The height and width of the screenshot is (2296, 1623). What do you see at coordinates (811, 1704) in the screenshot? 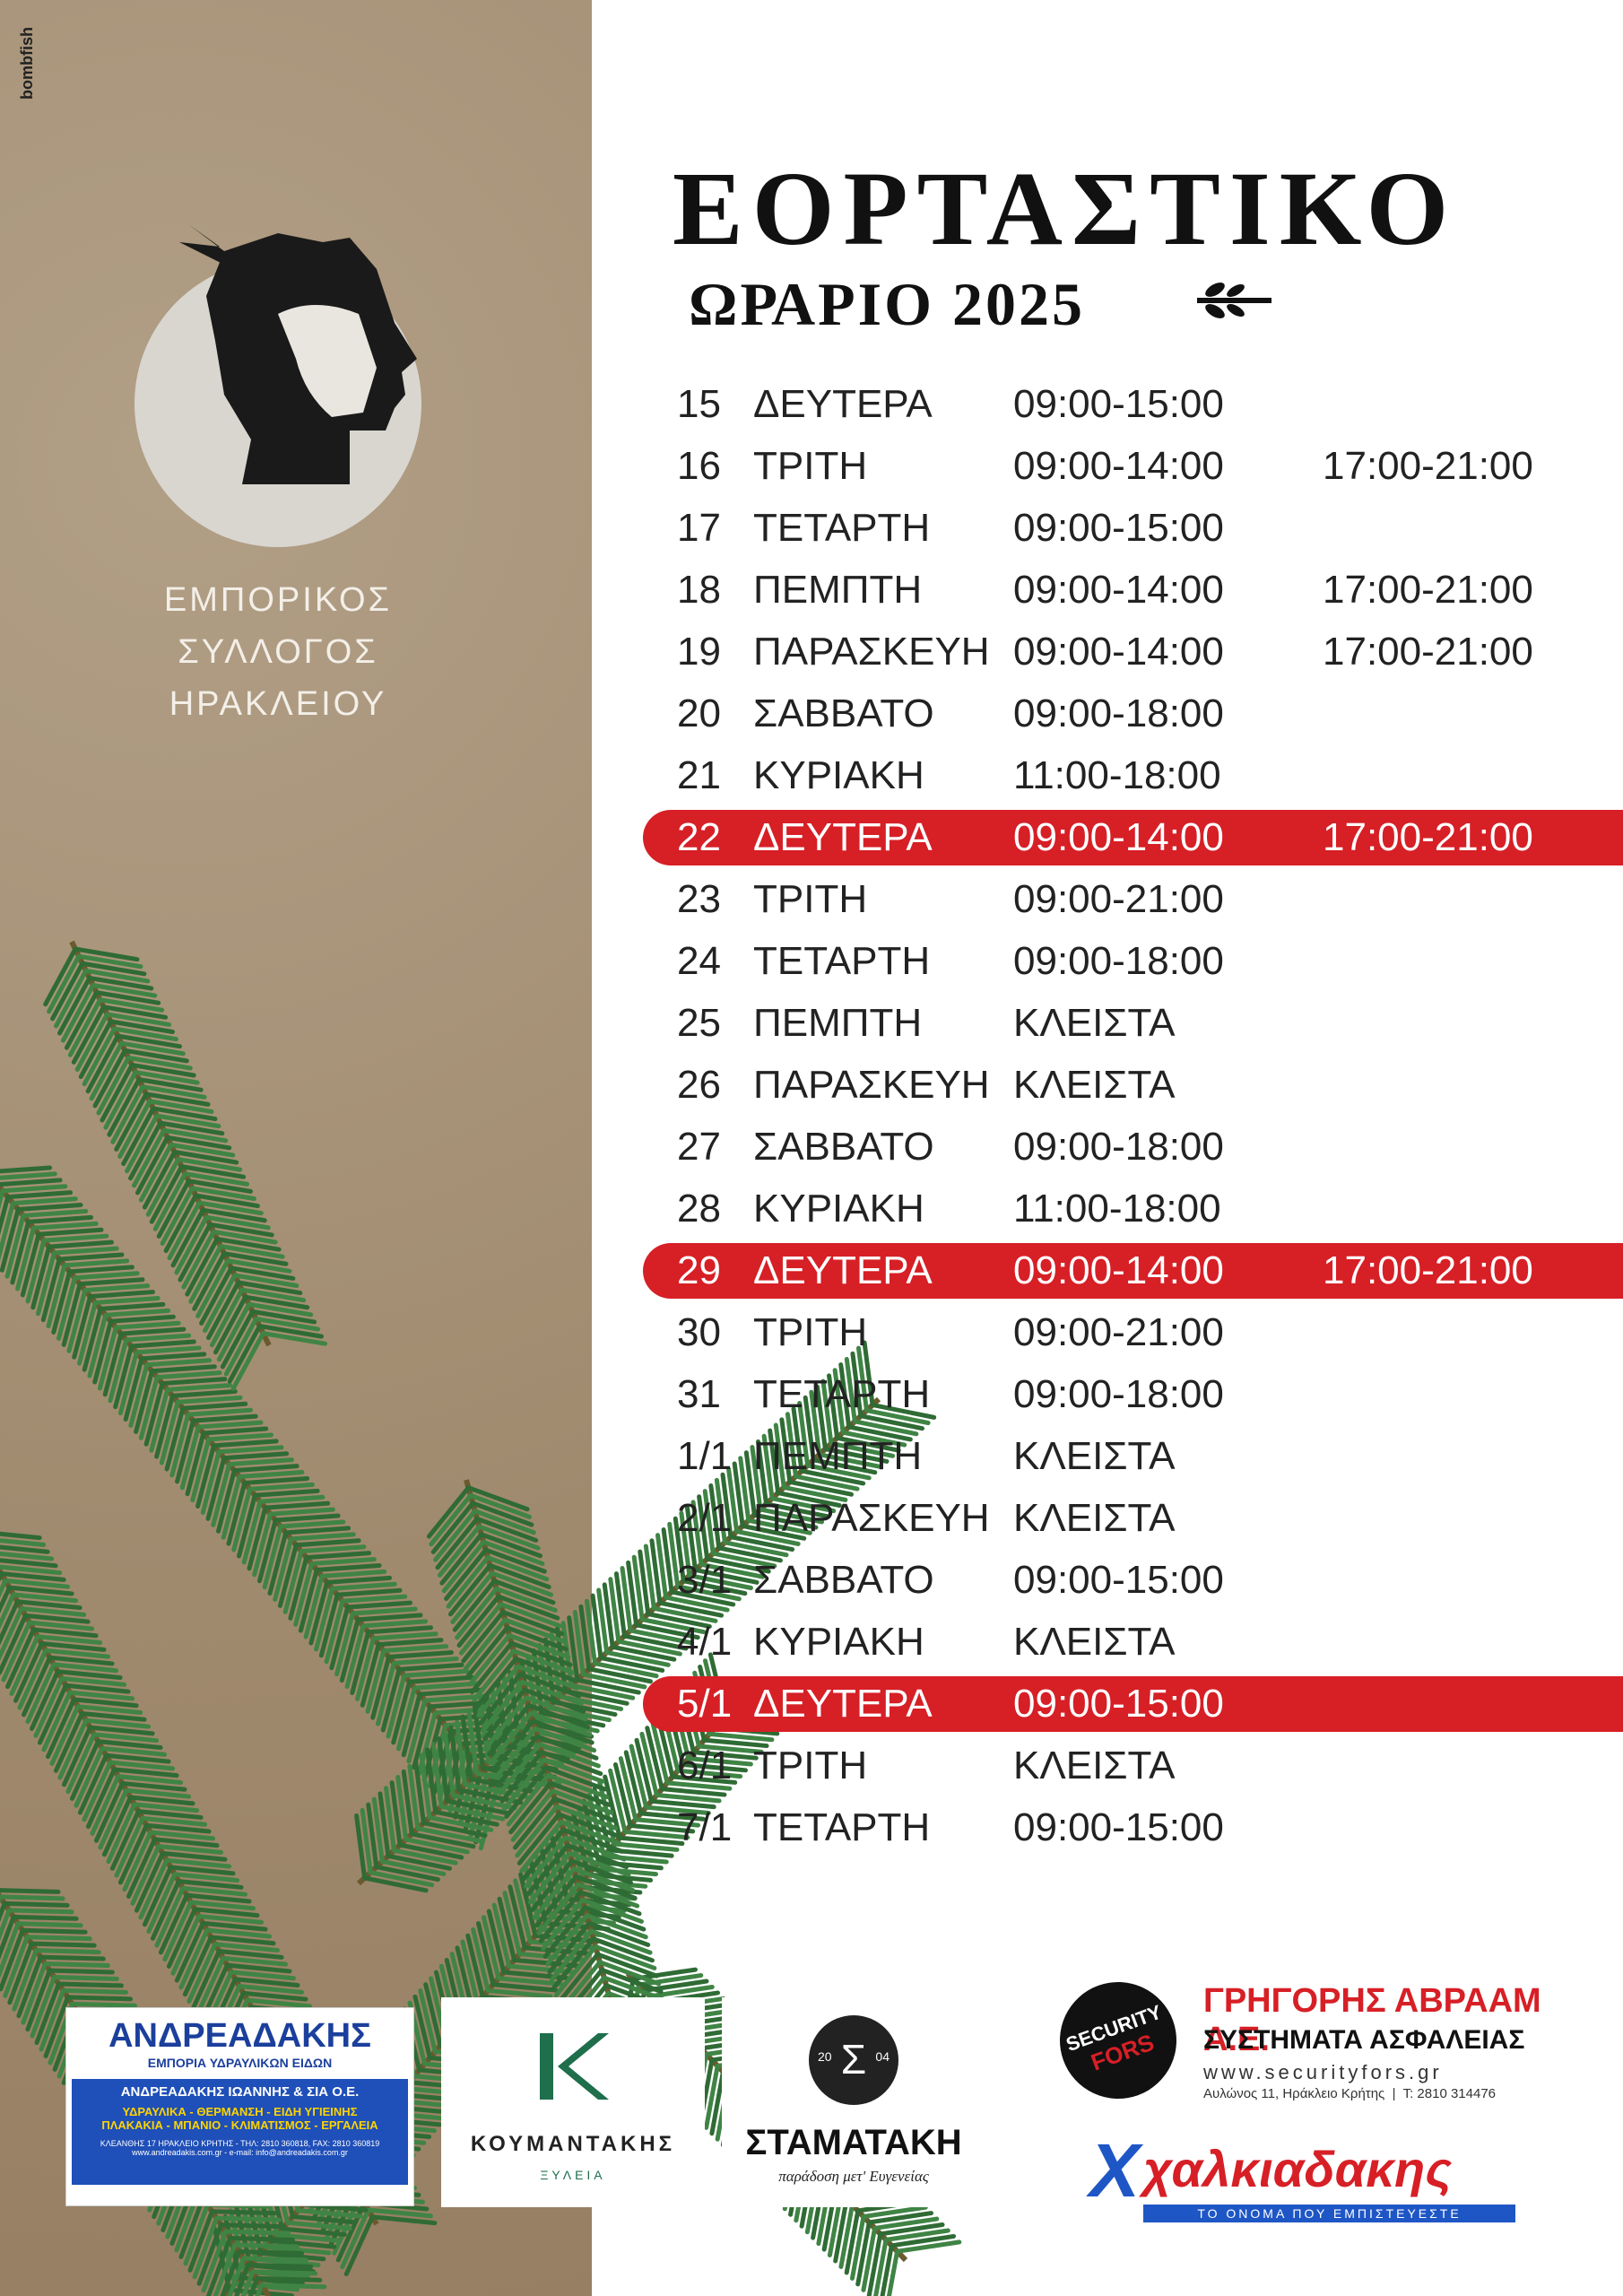
I see `schedule-row: 5/1 ΔΕΥΤΕΡΑ 09:00-15:00` at bounding box center [811, 1704].